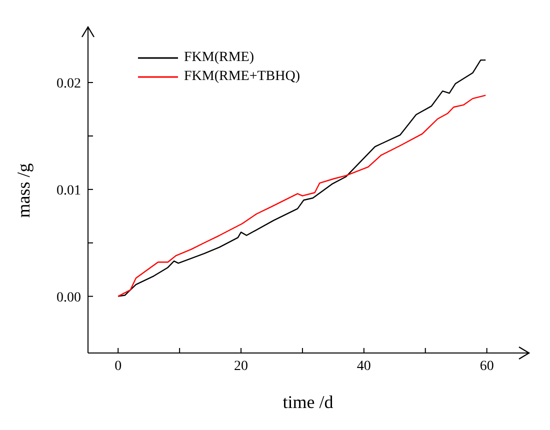  Describe the element at coordinates (68, 298) in the screenshot. I see `y-tick-label: 0.00` at that location.